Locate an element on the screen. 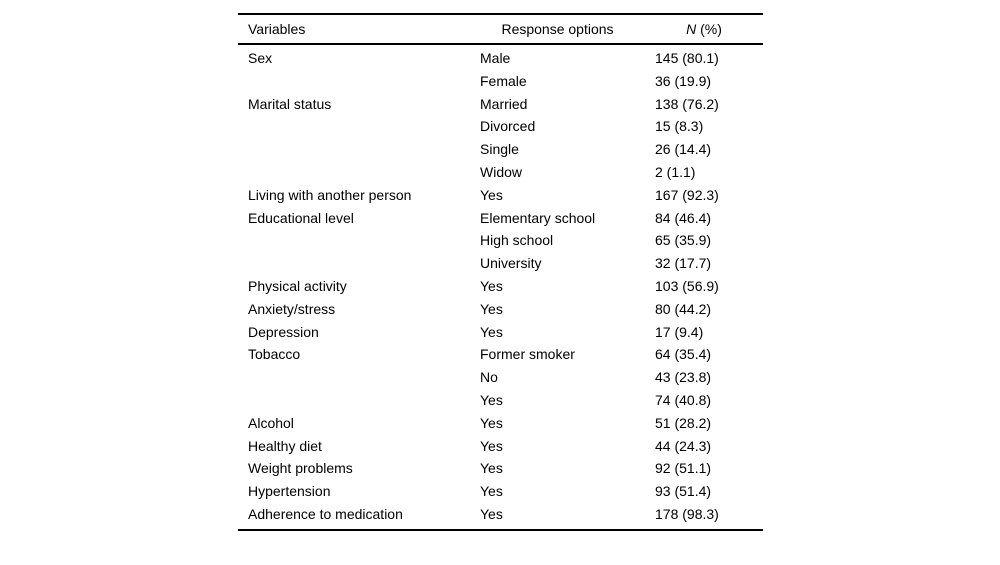  n-percent-cell: 65 (35.9) is located at coordinates (683, 240).